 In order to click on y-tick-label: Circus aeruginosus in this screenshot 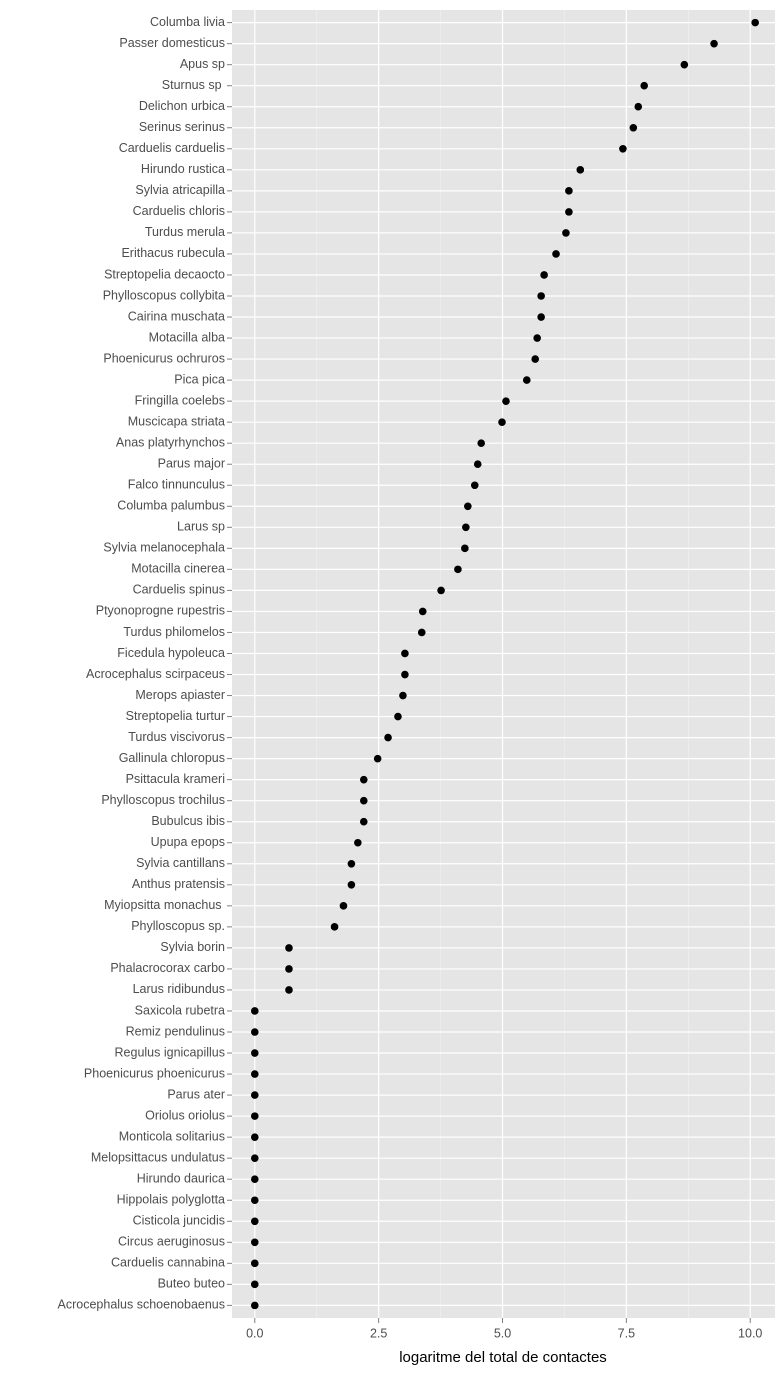, I will do `click(171, 1242)`.